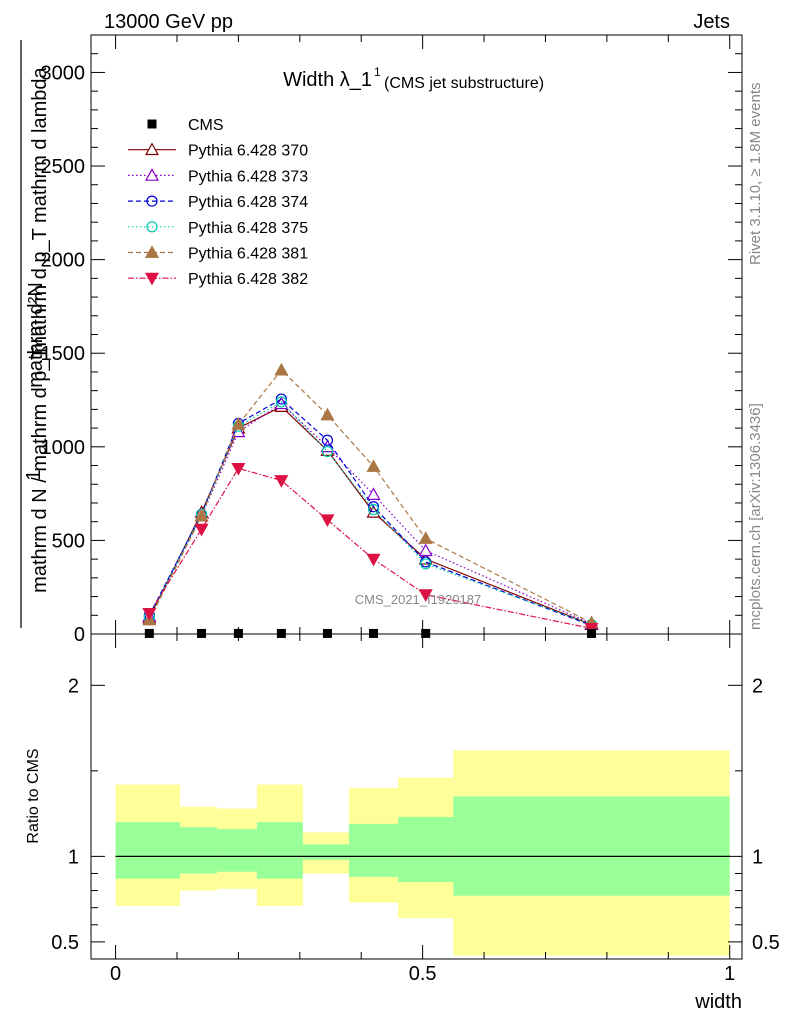 This screenshot has height=1024, width=786. Describe the element at coordinates (63, 448) in the screenshot. I see `y-tick-label: 1000` at that location.